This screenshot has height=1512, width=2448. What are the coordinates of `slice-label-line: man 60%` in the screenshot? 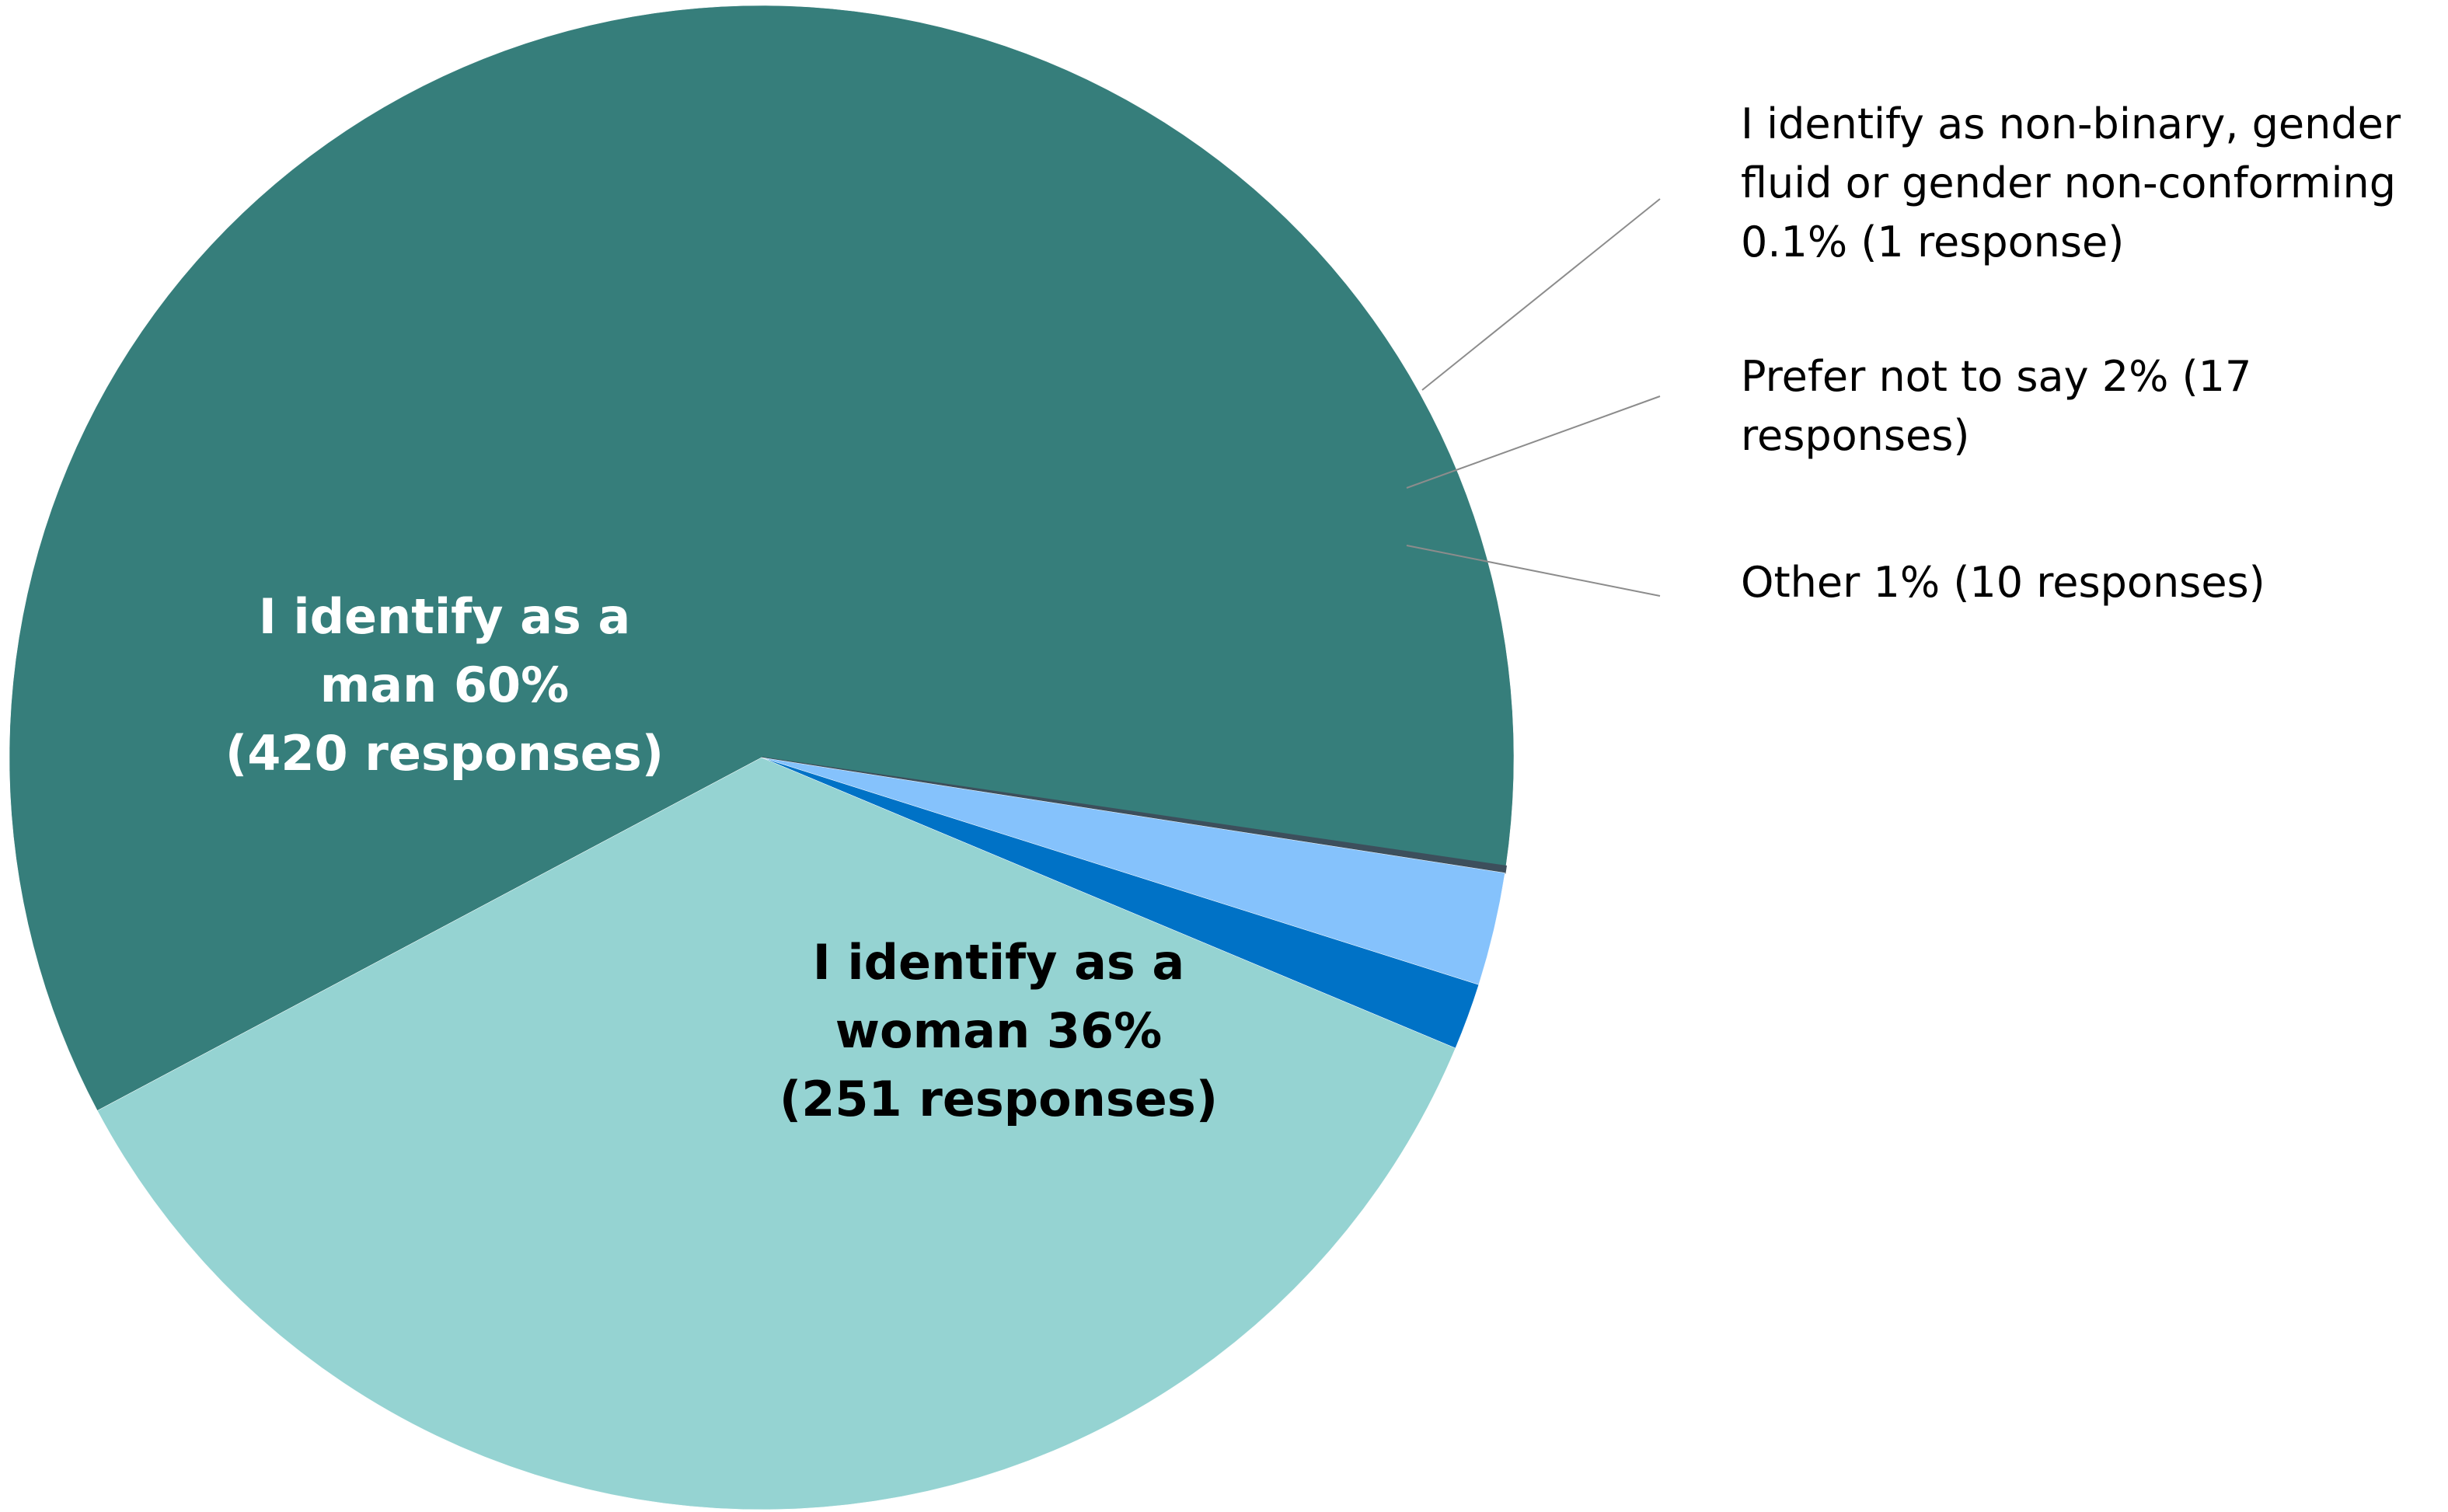 It's located at (445, 685).